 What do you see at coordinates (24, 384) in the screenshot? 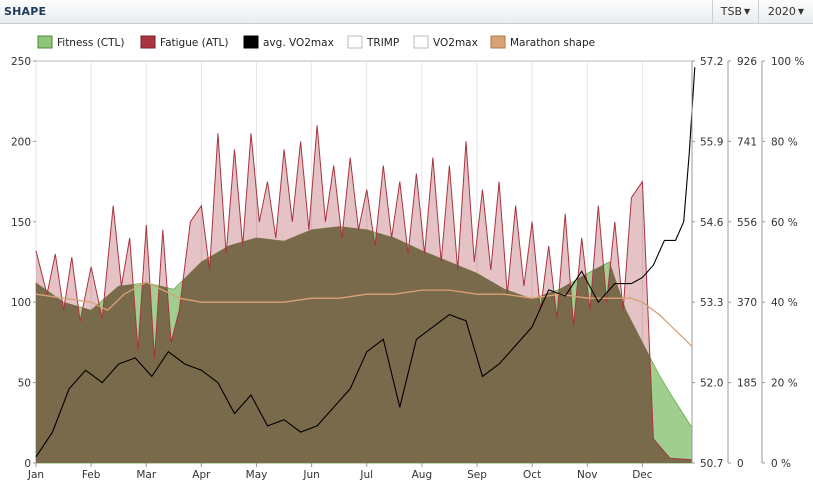
I see `y-left-tick-label: 50` at bounding box center [24, 384].